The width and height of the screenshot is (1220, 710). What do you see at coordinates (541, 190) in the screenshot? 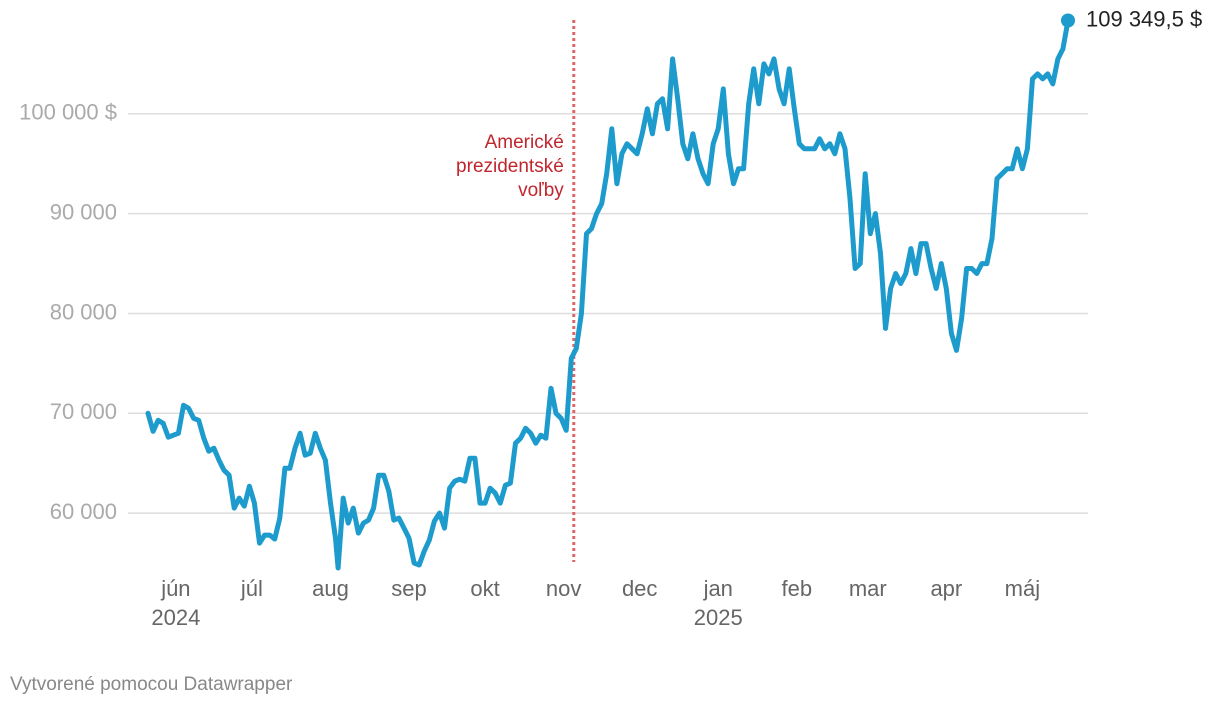
I see `event-label: voľby` at bounding box center [541, 190].